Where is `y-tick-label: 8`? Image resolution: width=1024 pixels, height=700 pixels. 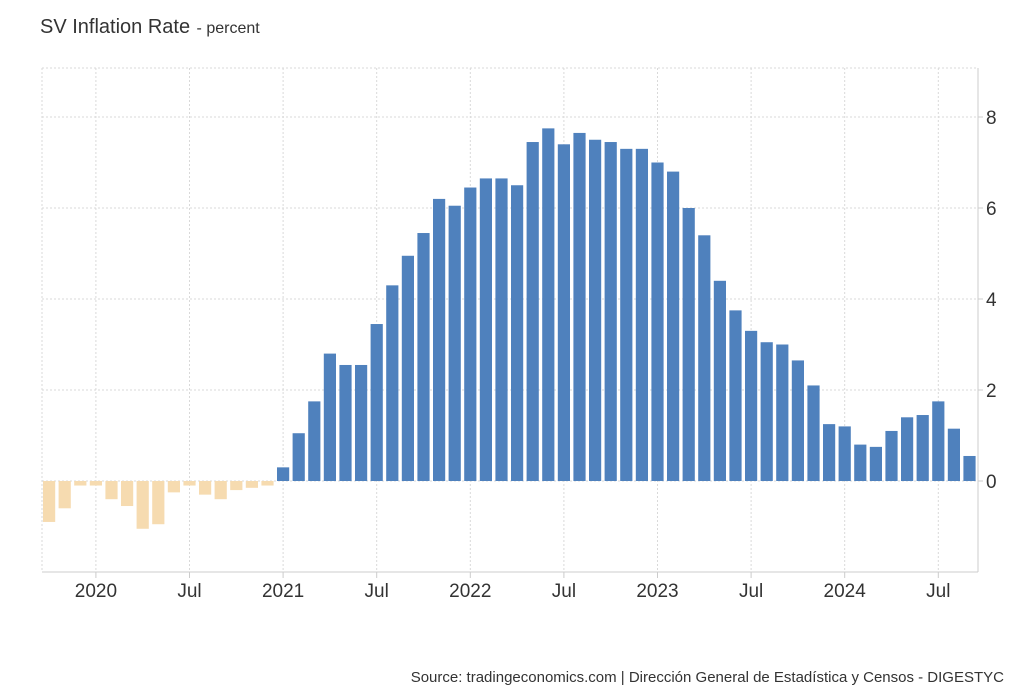 y-tick-label: 8 is located at coordinates (991, 118).